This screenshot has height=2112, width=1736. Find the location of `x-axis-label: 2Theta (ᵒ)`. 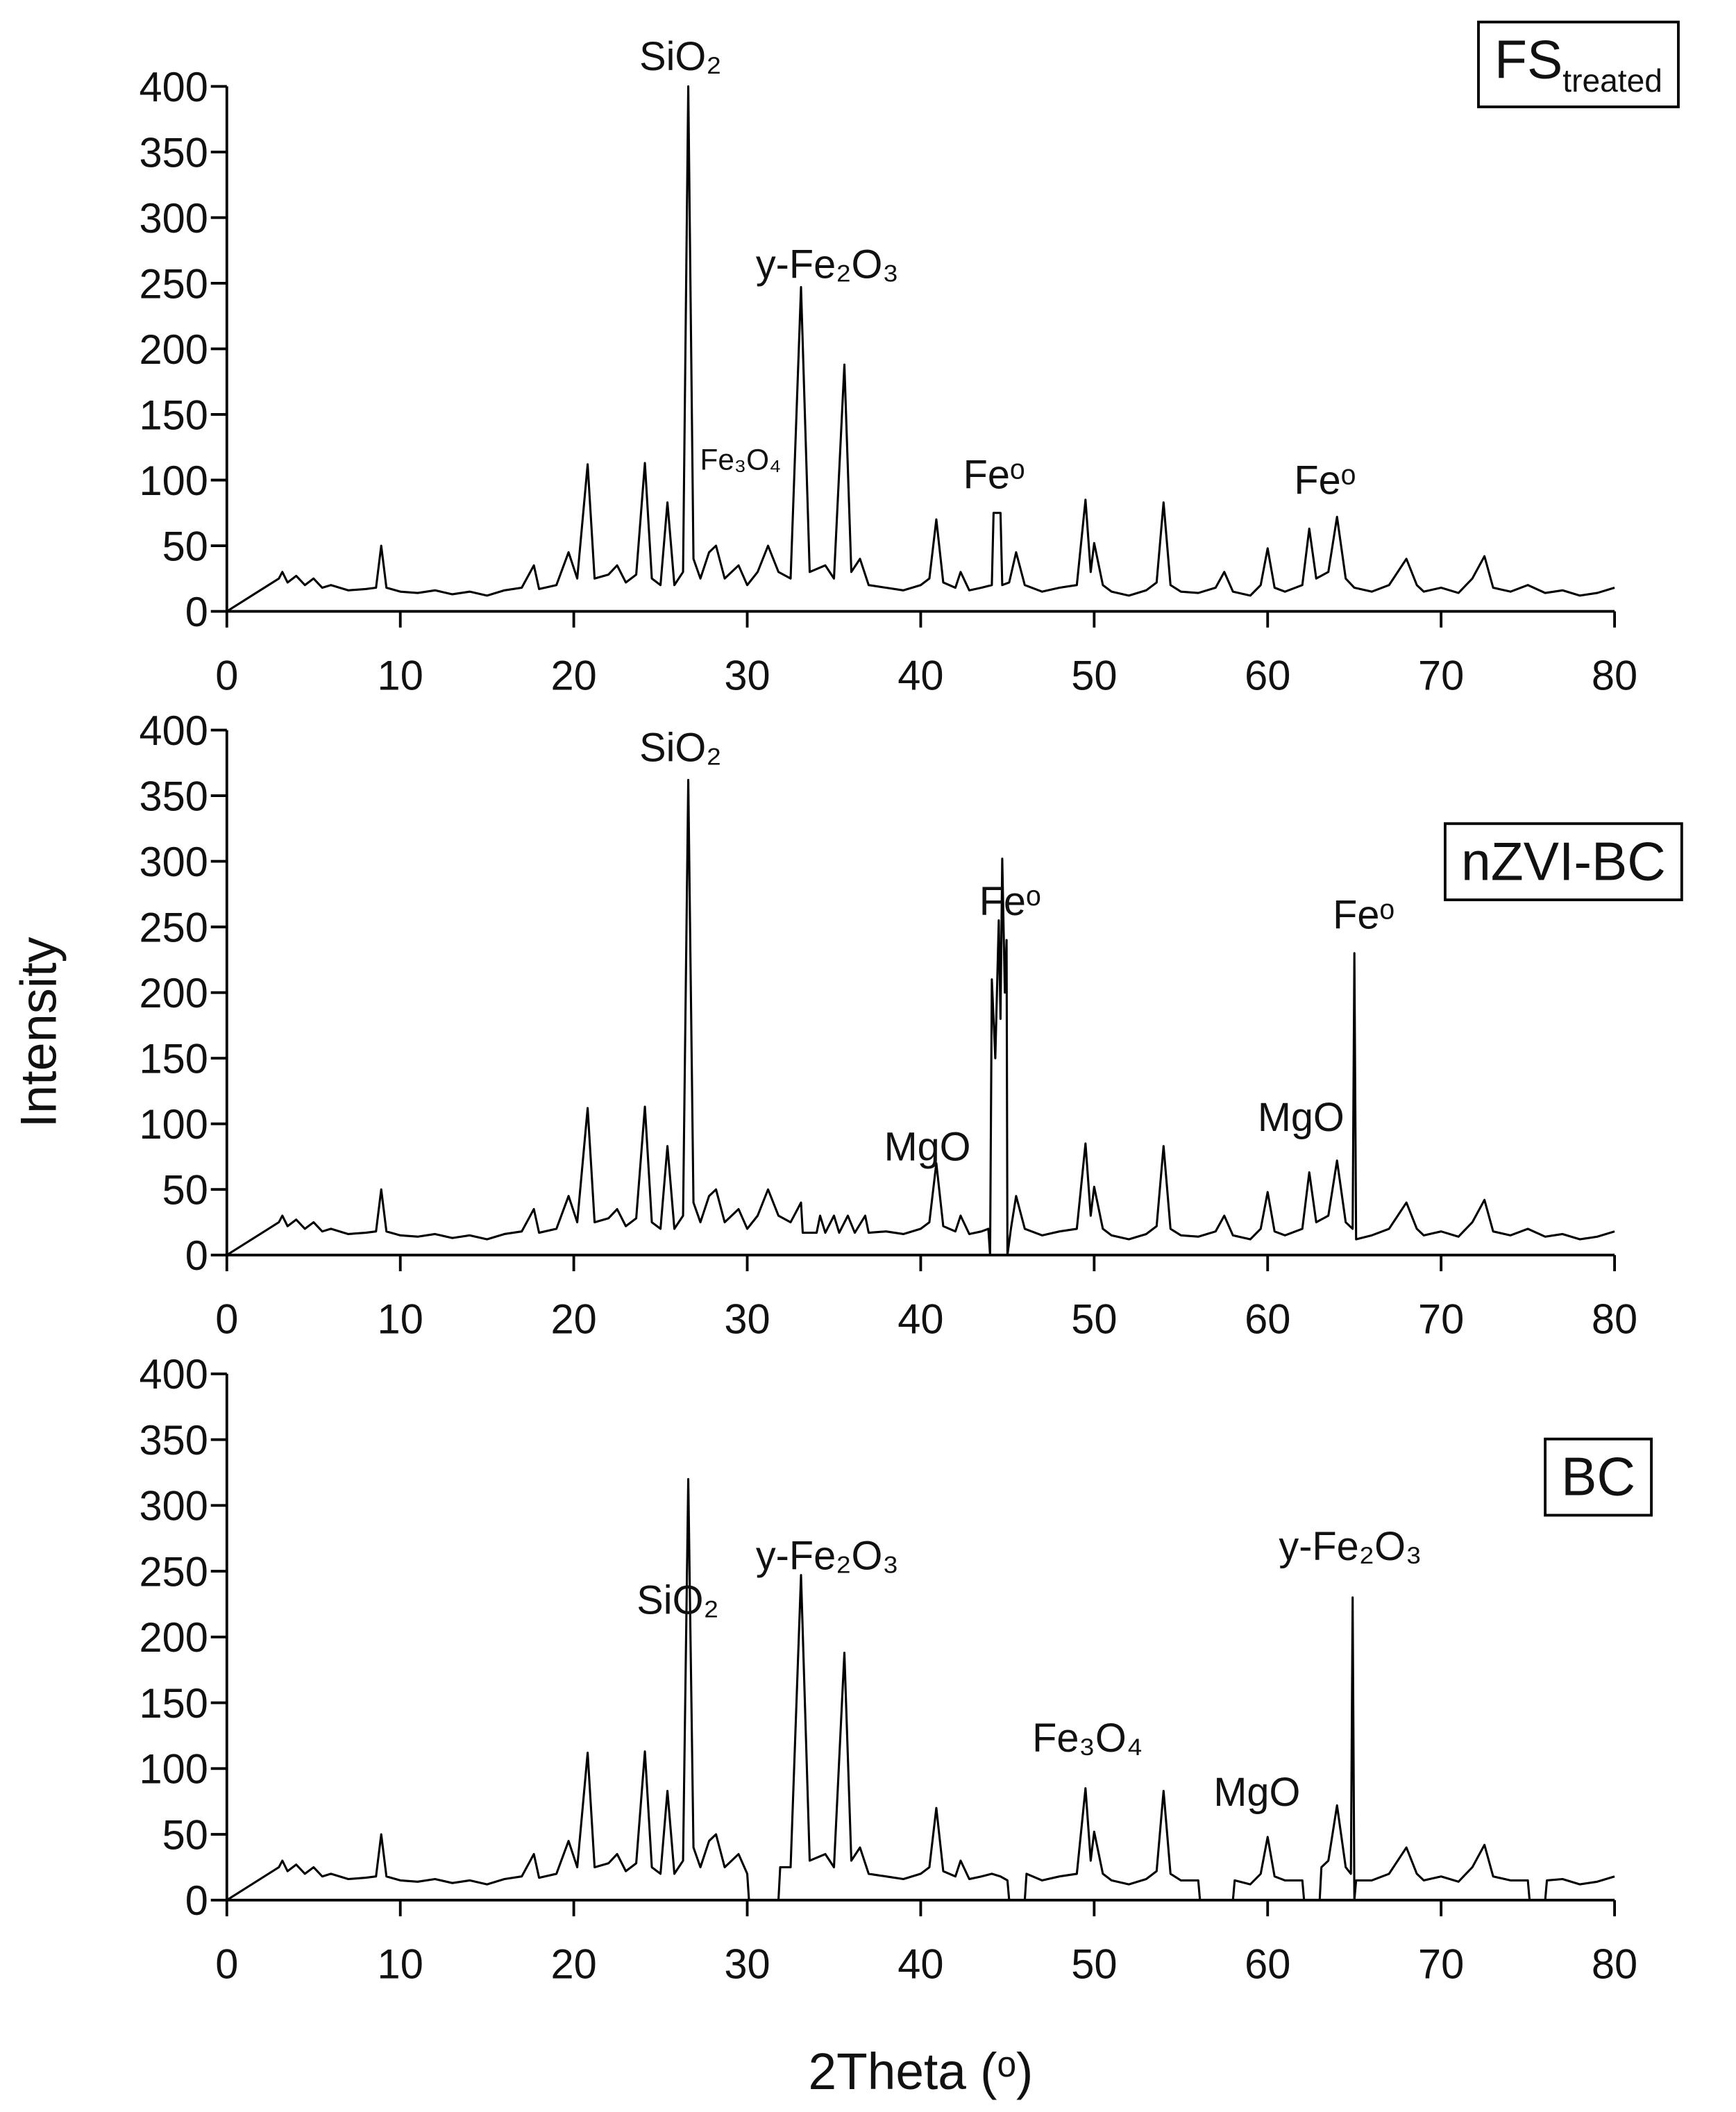

x-axis-label: 2Theta (ᵒ) is located at coordinates (921, 2071).